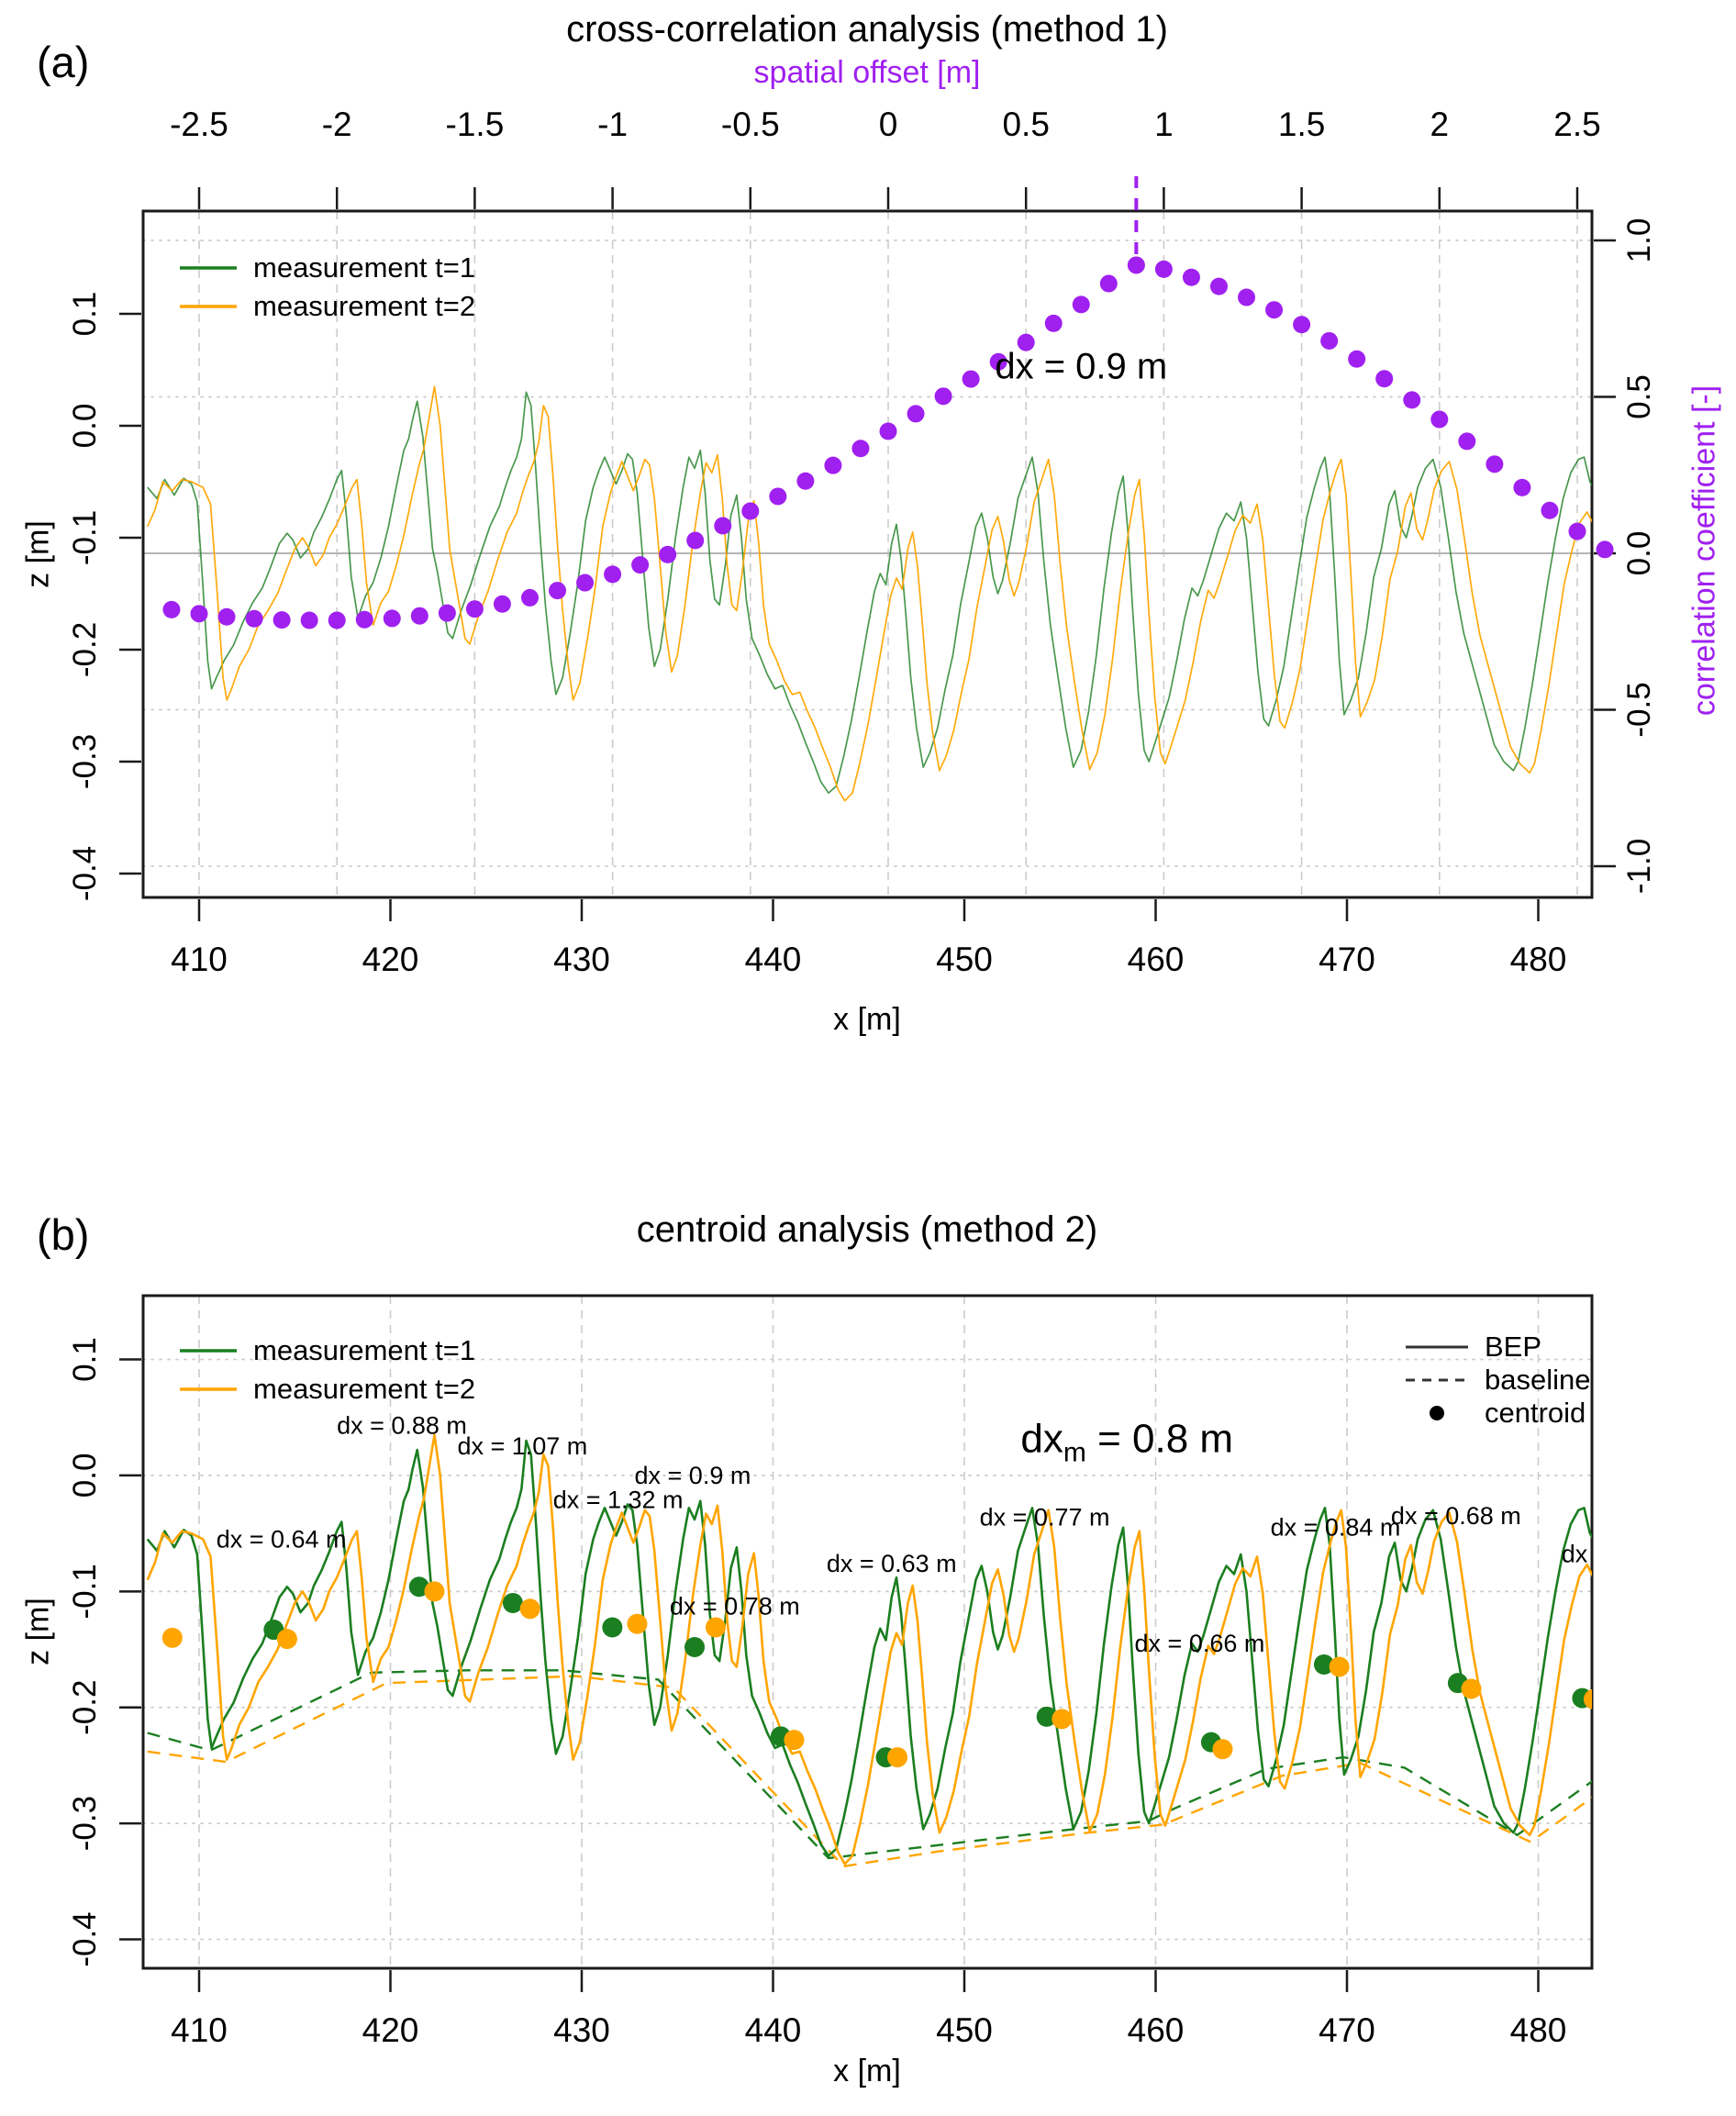  Describe the element at coordinates (1302, 124) in the screenshot. I see `top-axis-tick-label: 1.5` at that location.